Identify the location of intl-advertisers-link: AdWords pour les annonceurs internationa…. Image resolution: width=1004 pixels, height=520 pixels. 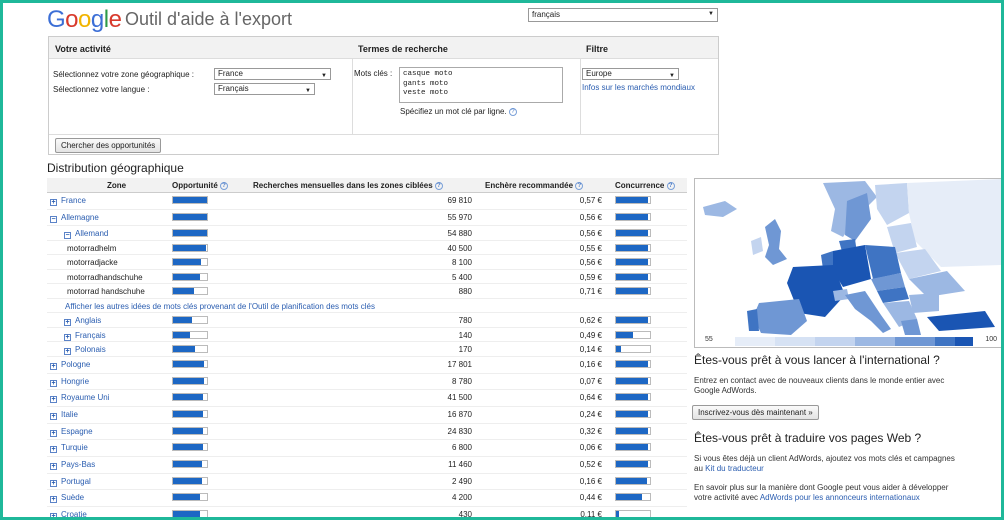
(839, 497).